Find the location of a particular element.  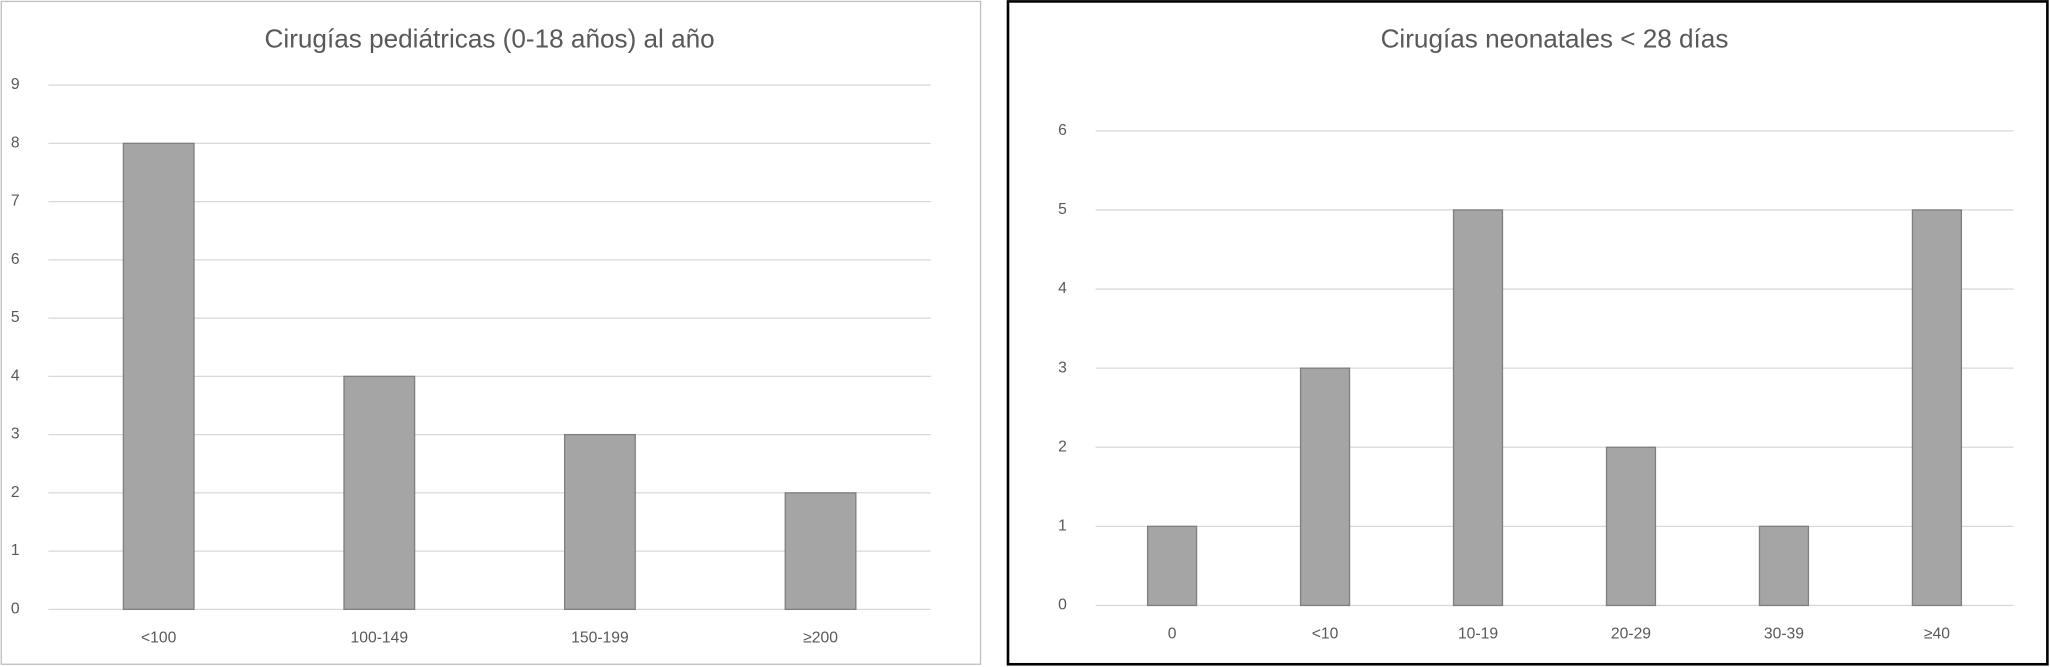

y-tick-label: 9 is located at coordinates (15, 84).